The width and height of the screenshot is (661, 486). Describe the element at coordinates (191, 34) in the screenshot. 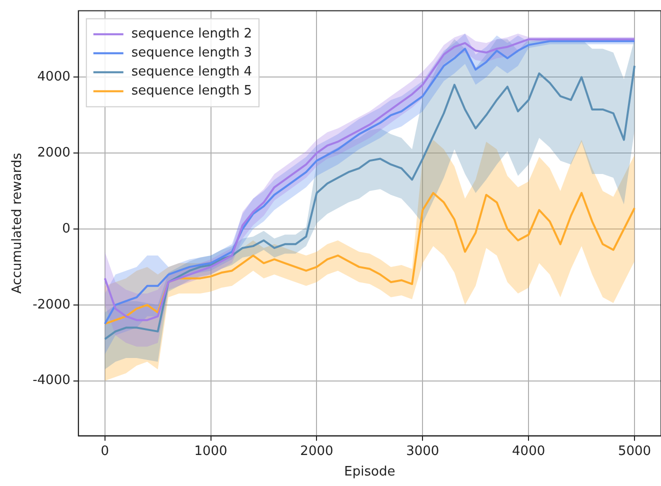

I see `legend-label: sequence length 2` at that location.